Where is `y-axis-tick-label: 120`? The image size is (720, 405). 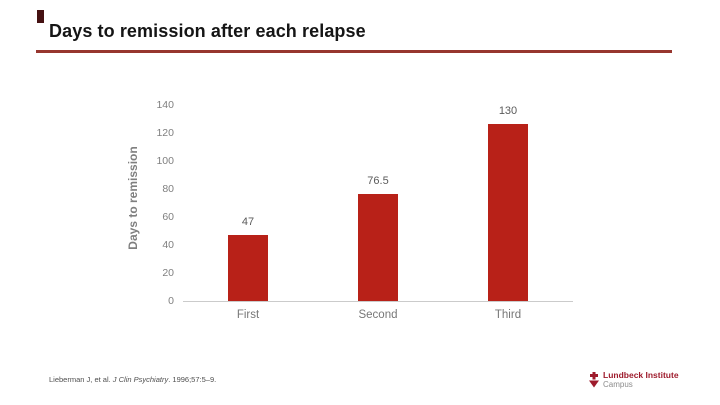 y-axis-tick-label: 120 is located at coordinates (165, 133).